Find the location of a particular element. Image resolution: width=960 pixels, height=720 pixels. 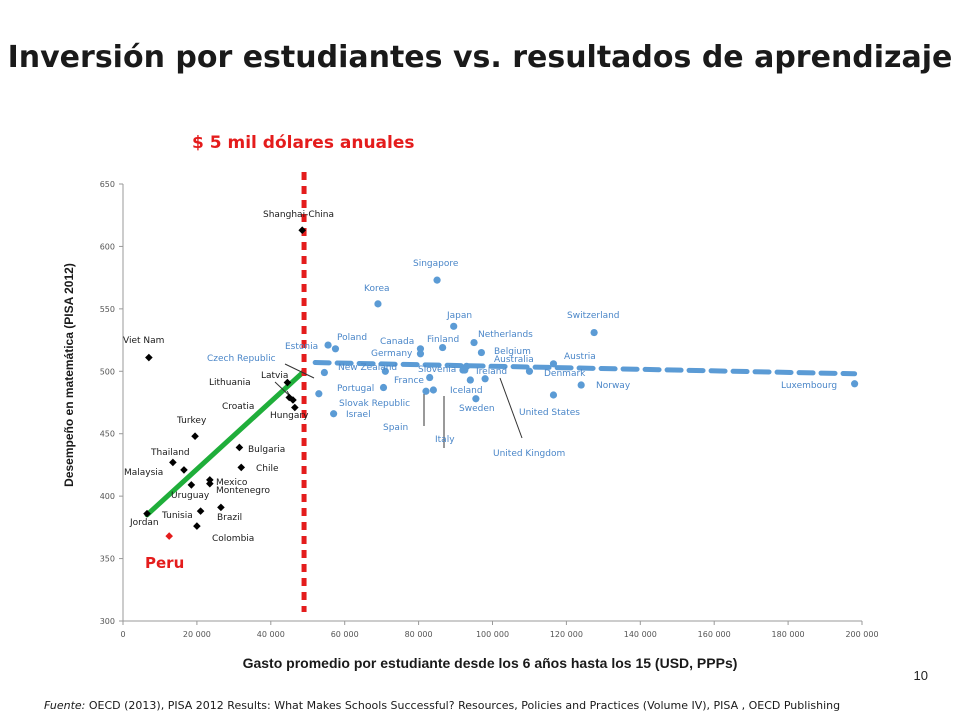

point-lithuania is located at coordinates (289, 397).